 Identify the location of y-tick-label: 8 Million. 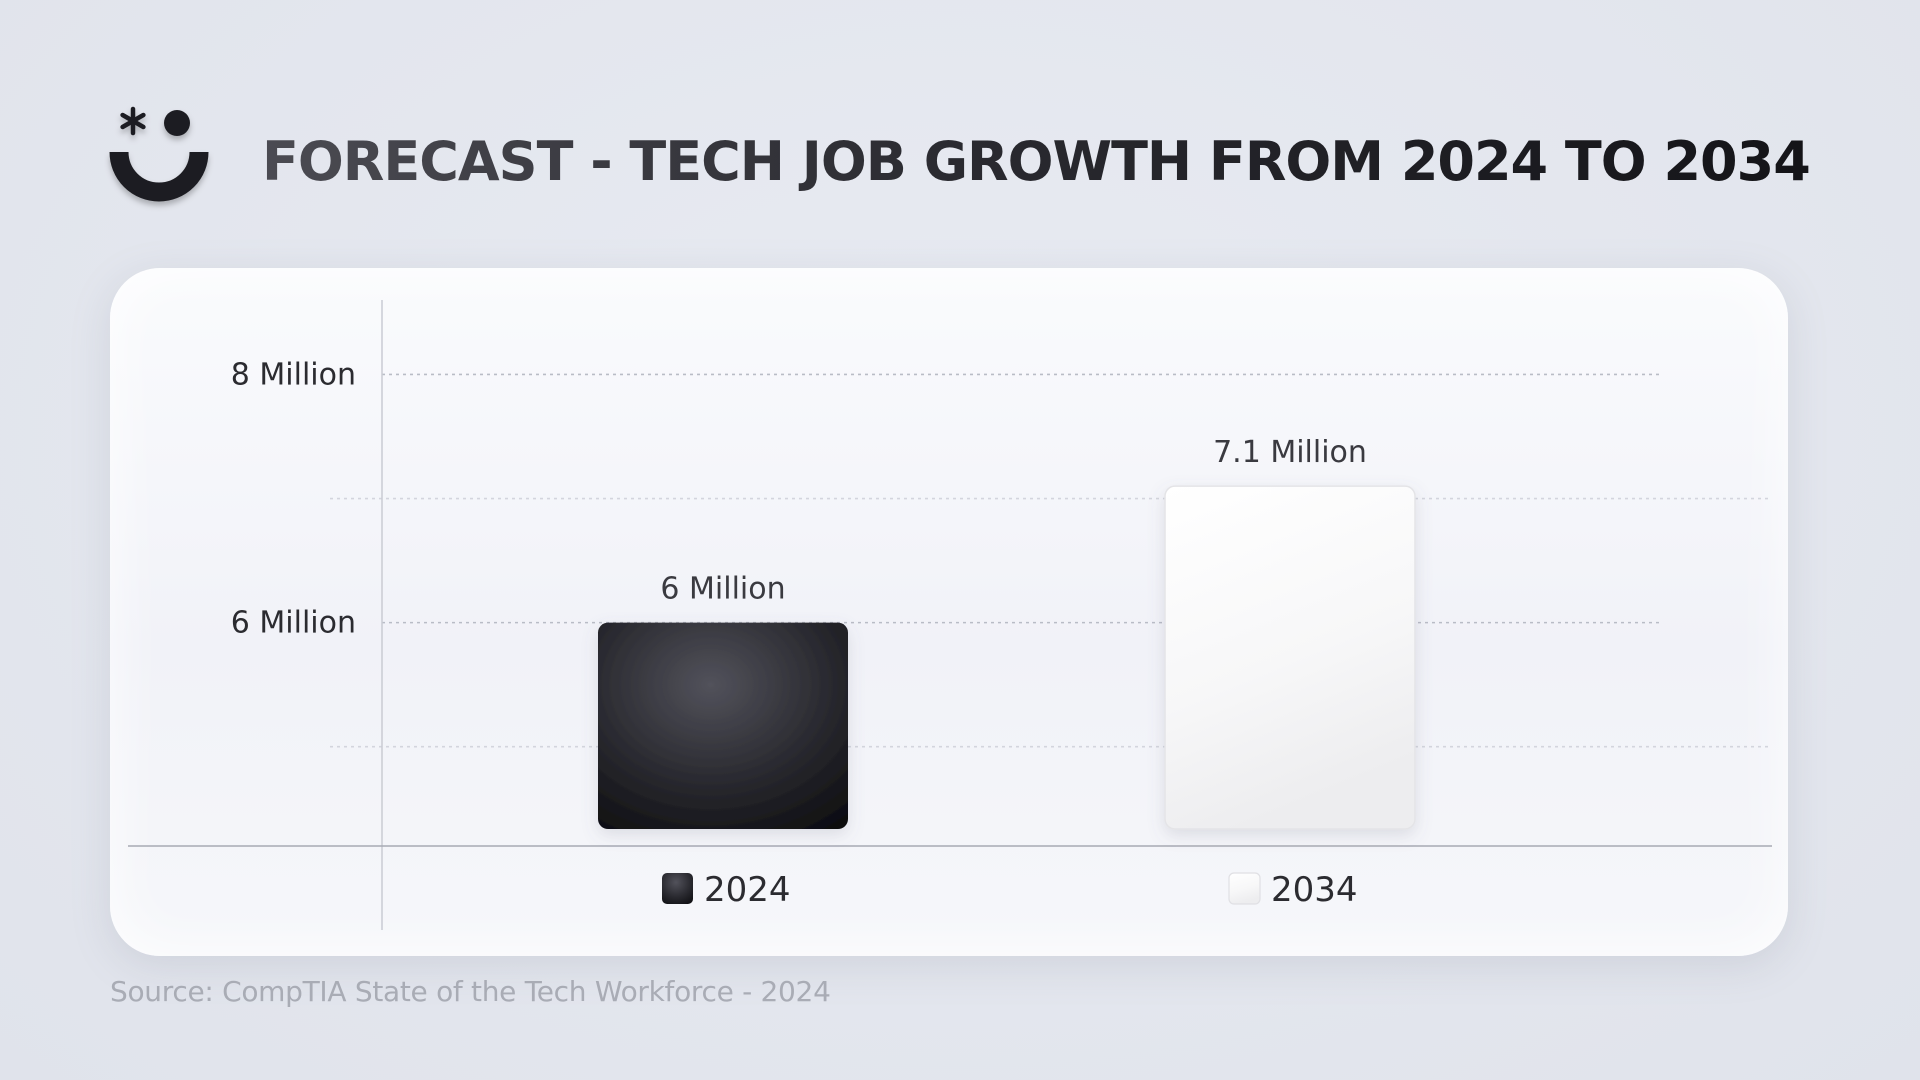
(293, 374).